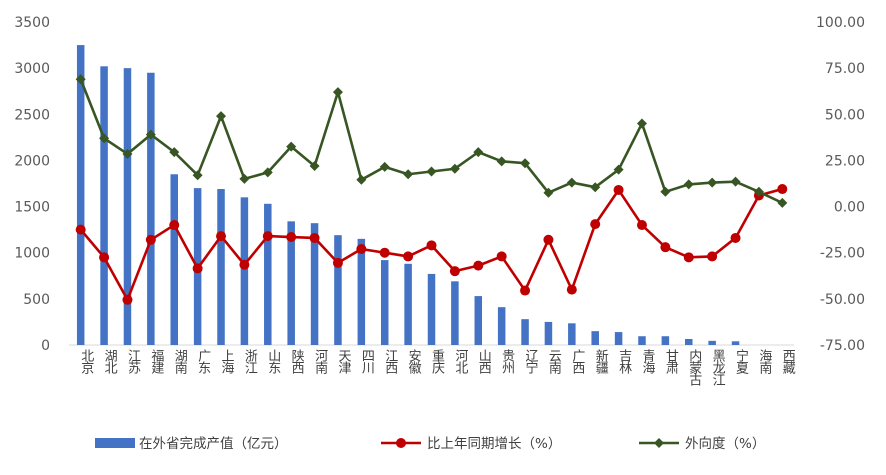  I want to click on right-tick-label: -50.00, so click(842, 300).